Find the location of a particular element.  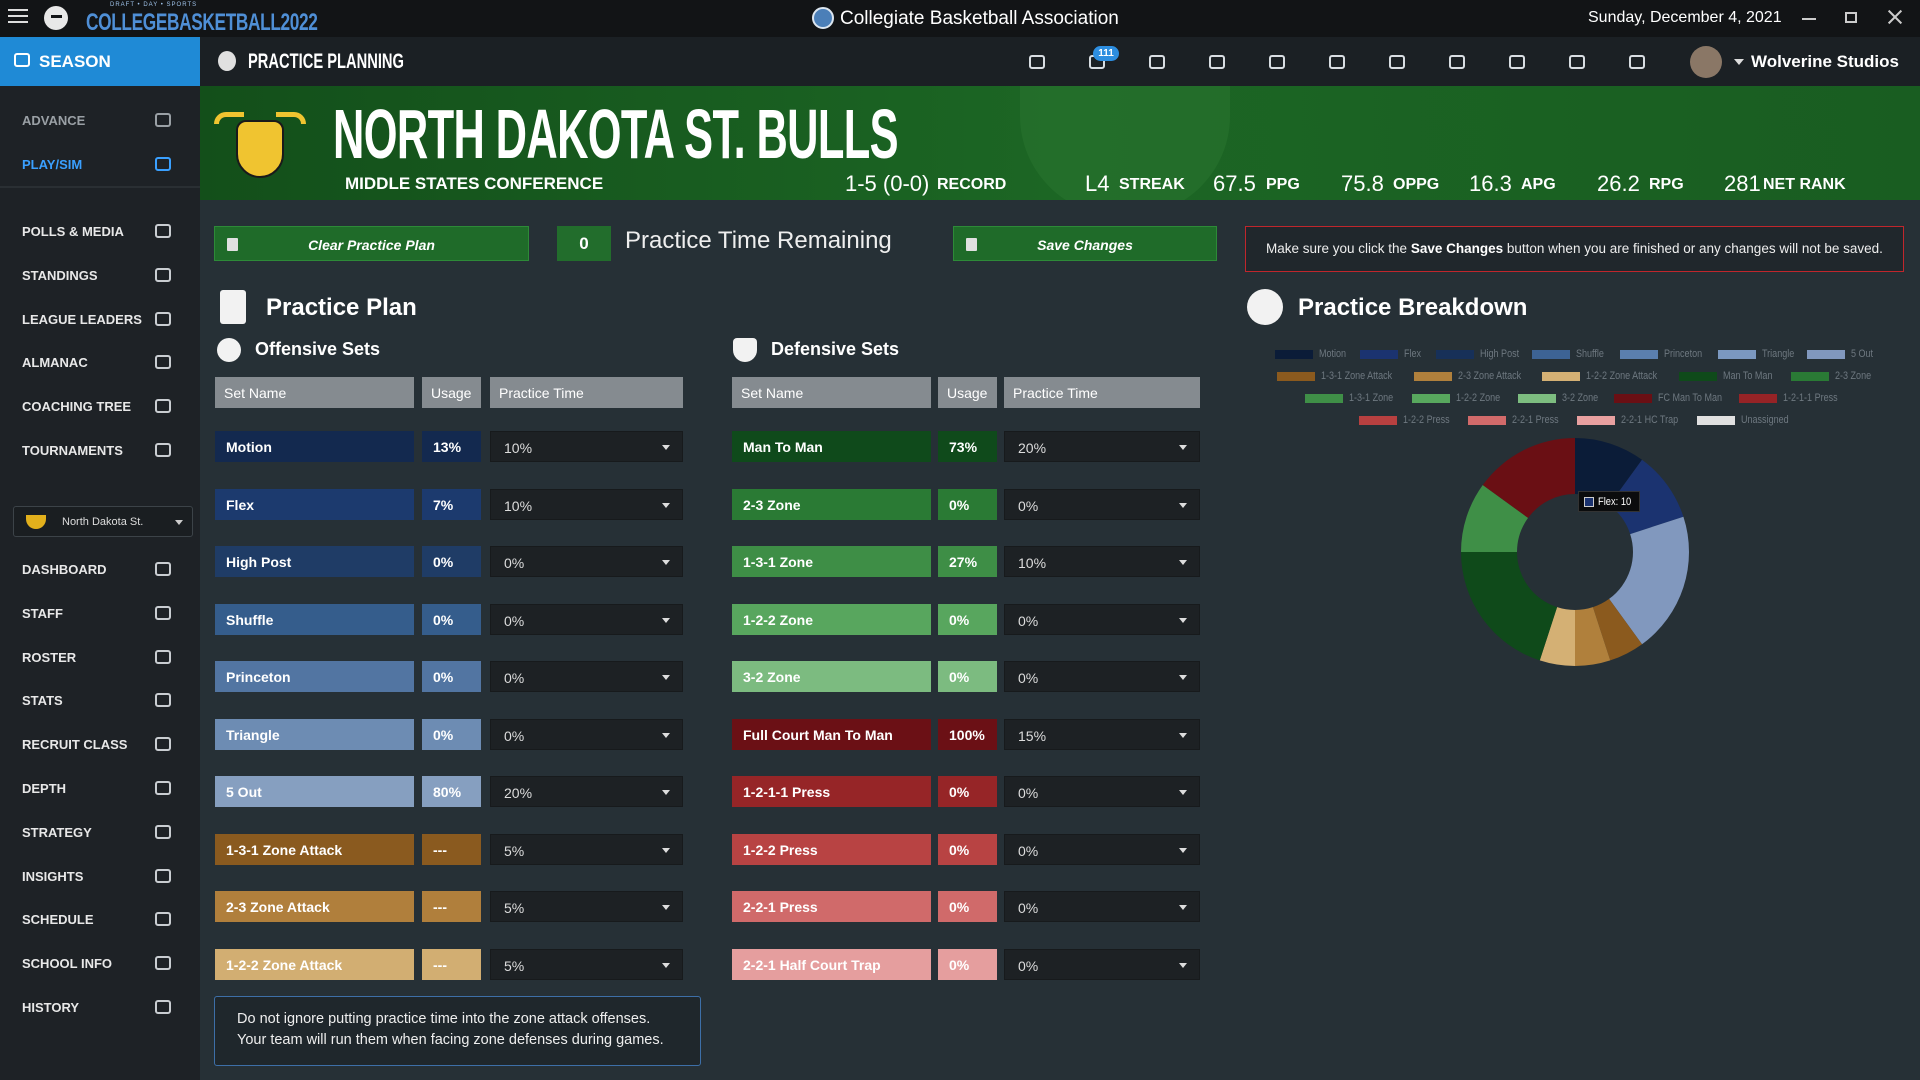

set-name: 2-2-1 Half Court Trap is located at coordinates (812, 964).